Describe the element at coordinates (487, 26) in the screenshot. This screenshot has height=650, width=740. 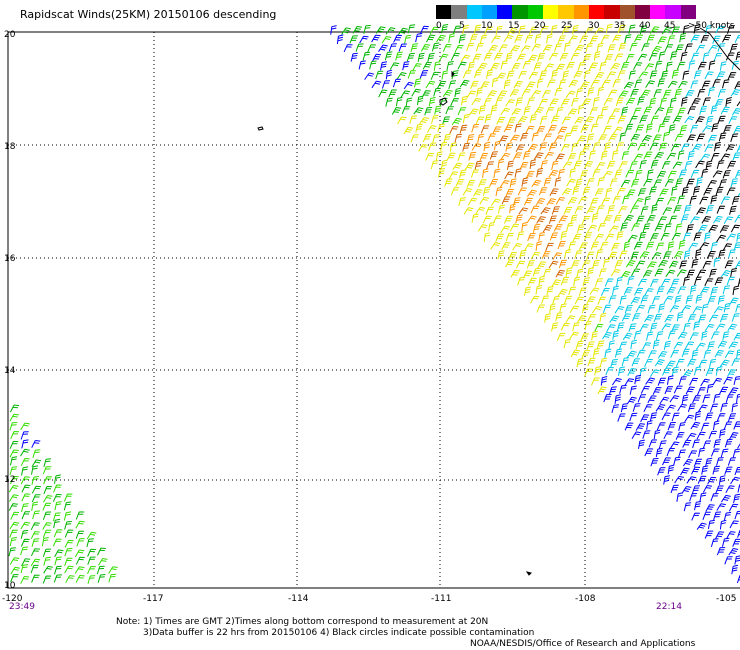
I see `color-scale-label: 10` at that location.